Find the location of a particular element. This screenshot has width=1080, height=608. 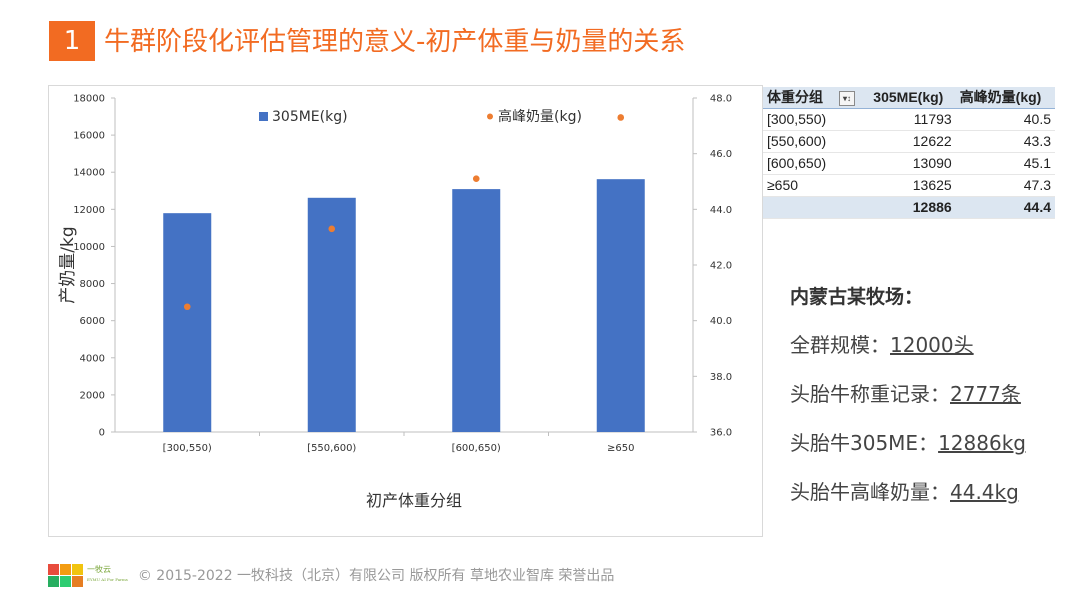

cell-305me: 12622 is located at coordinates (912, 141).